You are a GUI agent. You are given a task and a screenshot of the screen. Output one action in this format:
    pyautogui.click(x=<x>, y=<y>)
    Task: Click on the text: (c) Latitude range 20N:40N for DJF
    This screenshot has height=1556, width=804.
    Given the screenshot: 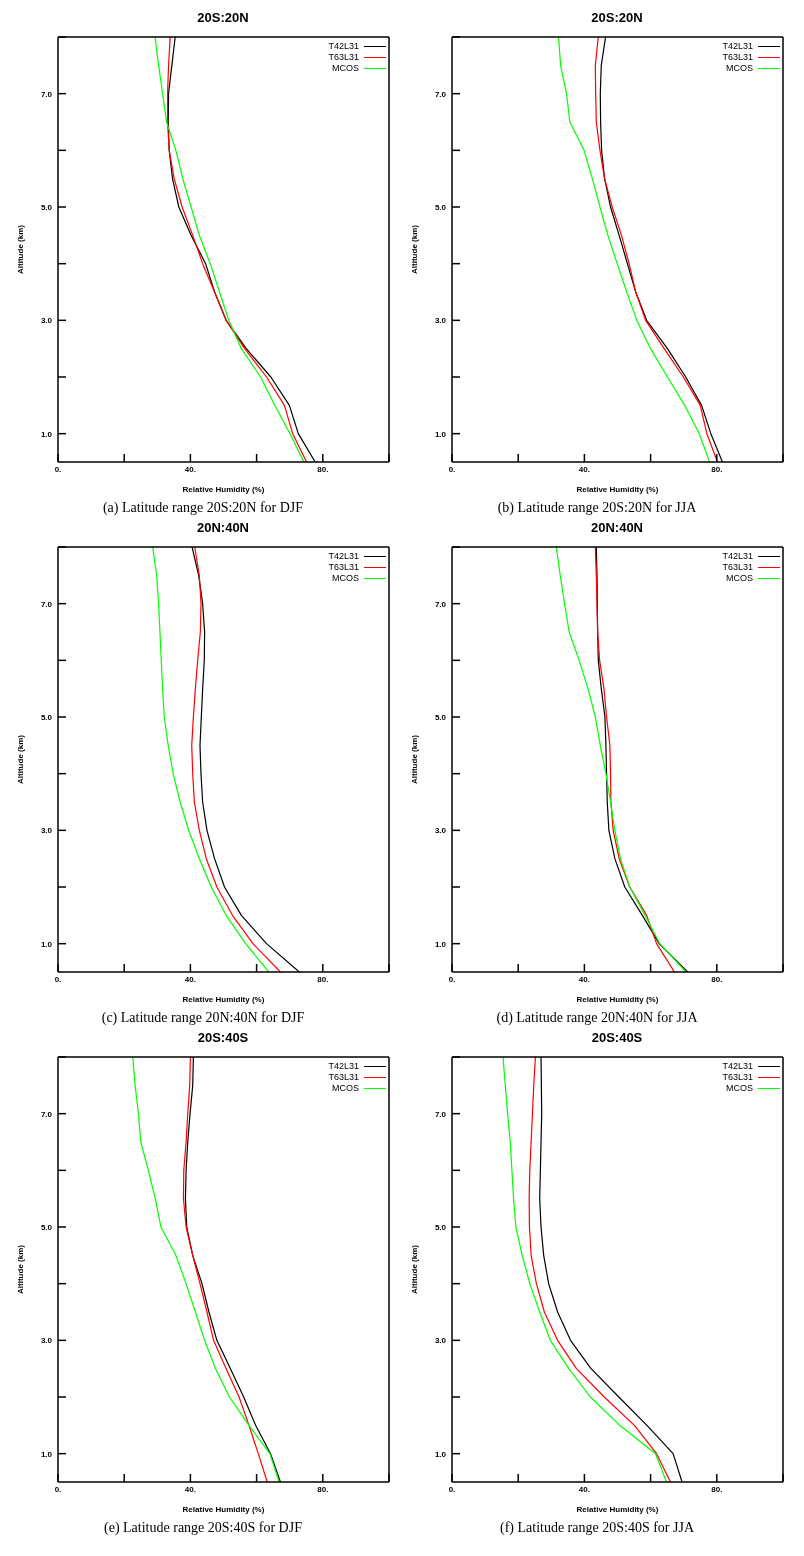 What is the action you would take?
    pyautogui.click(x=203, y=1018)
    